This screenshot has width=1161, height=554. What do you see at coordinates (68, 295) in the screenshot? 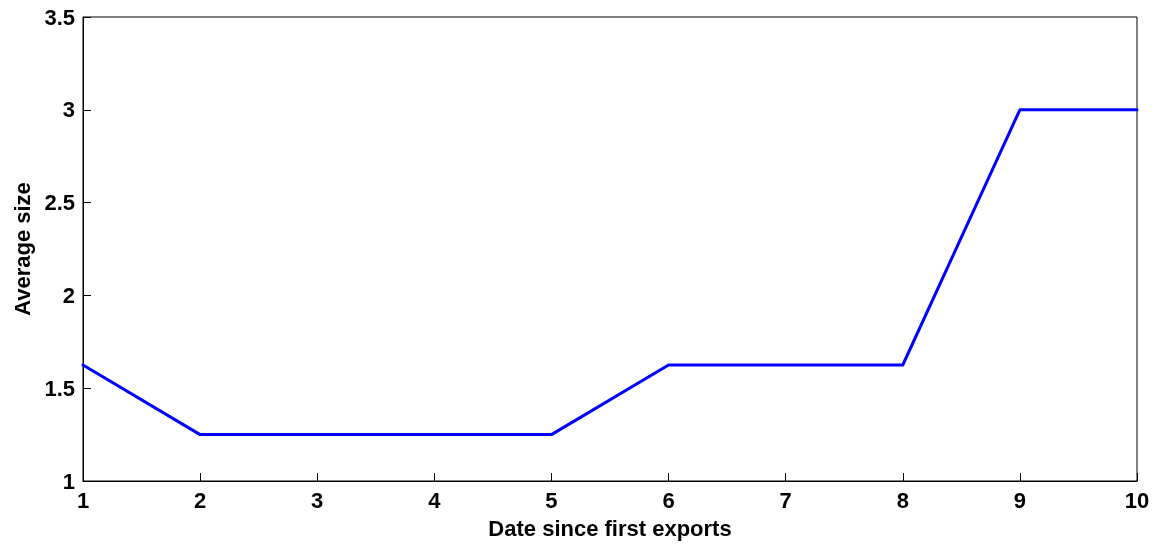
I see `y-tick-label: 2` at bounding box center [68, 295].